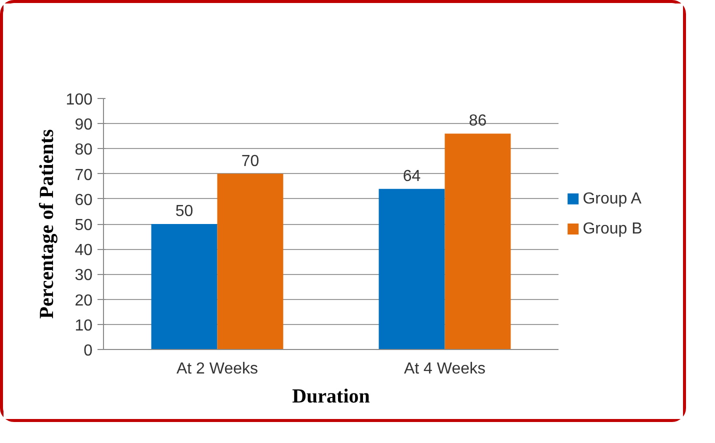 The height and width of the screenshot is (443, 715). Describe the element at coordinates (88, 351) in the screenshot. I see `y-tick-label: 0` at that location.